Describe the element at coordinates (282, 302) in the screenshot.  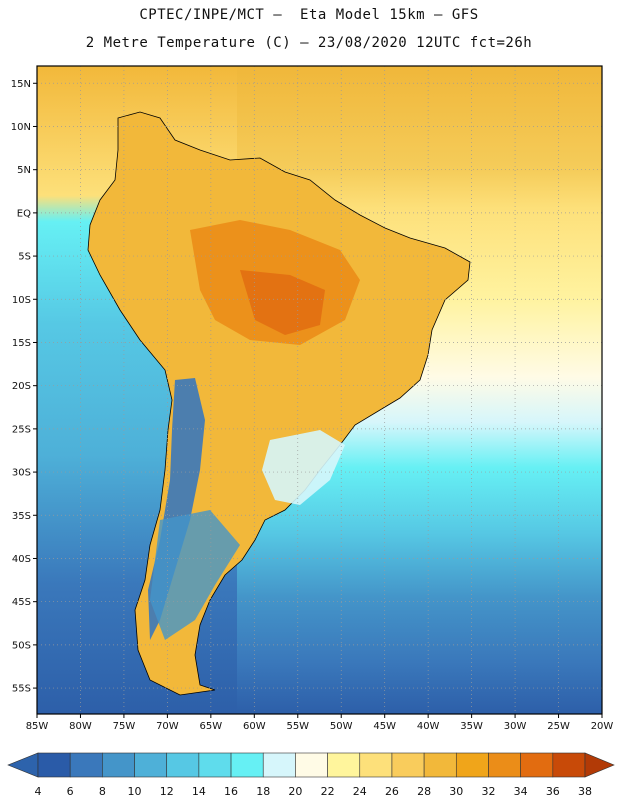
I see `hottest-core` at that location.